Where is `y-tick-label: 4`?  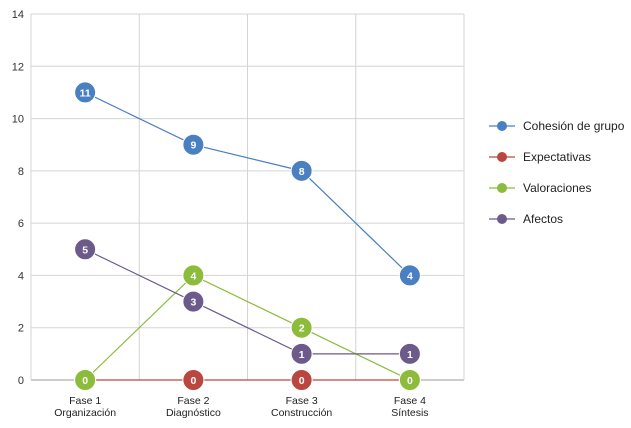
y-tick-label: 4 is located at coordinates (21, 276).